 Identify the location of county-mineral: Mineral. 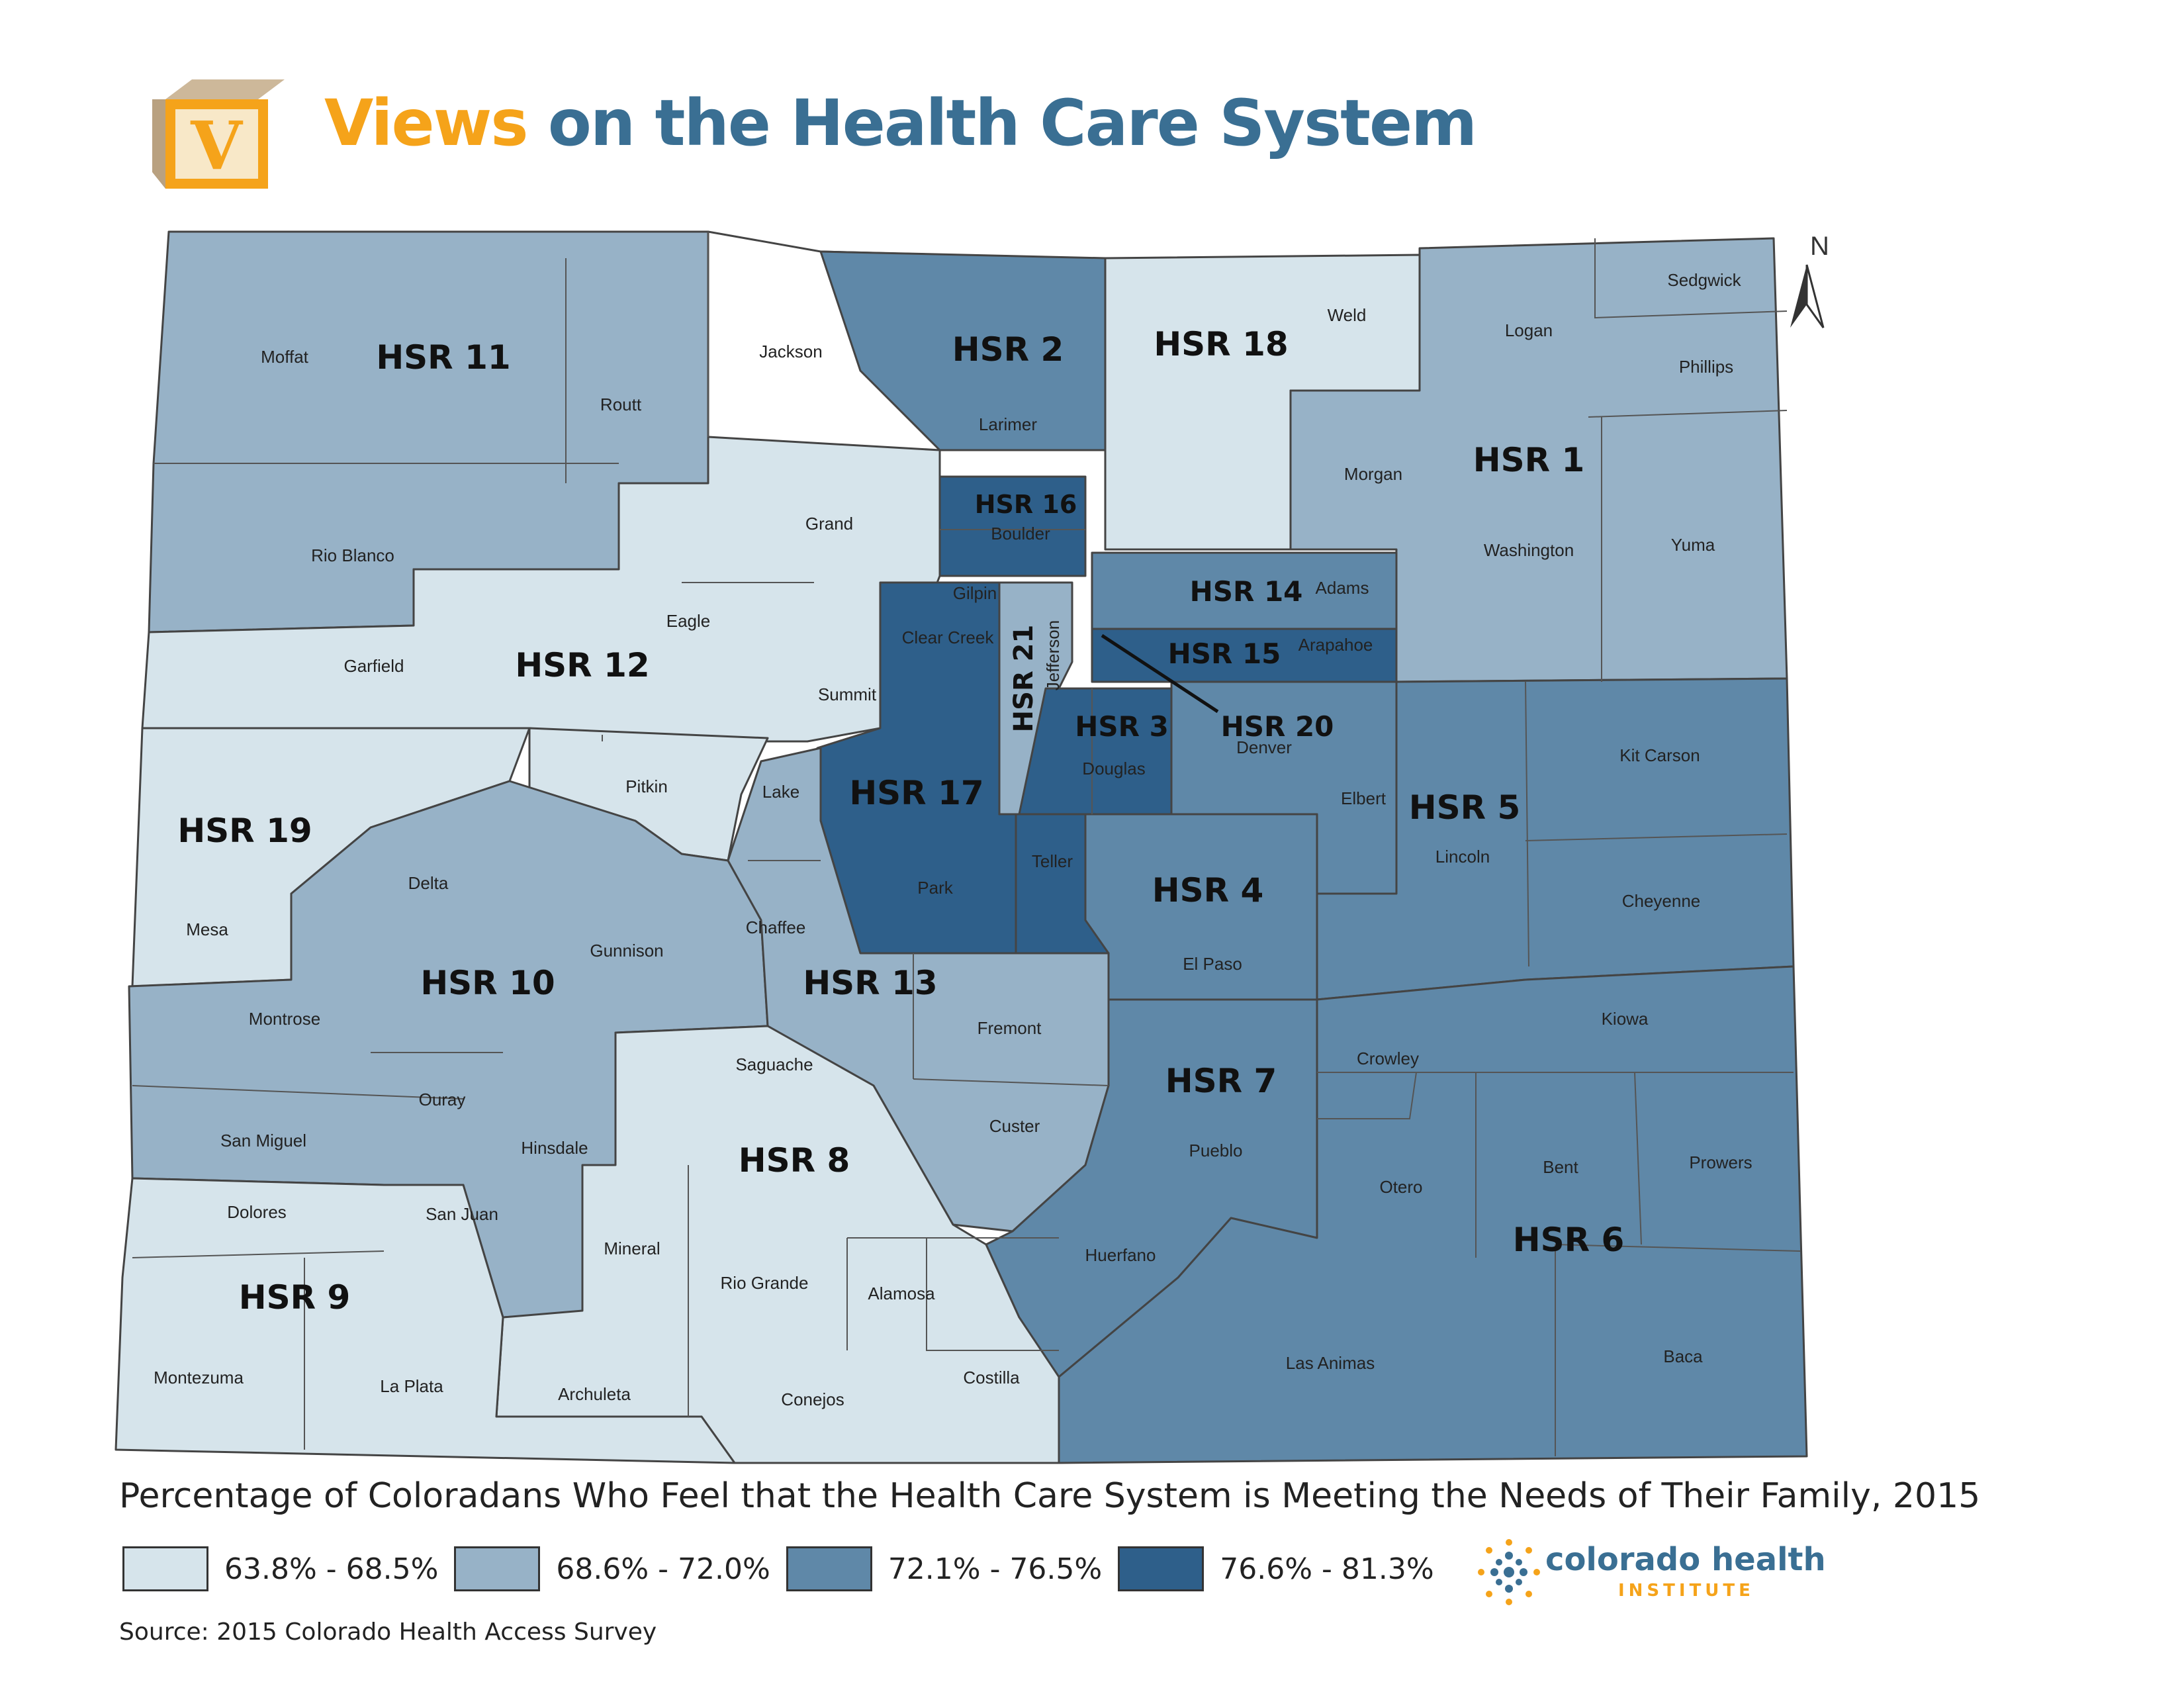
(632, 1248).